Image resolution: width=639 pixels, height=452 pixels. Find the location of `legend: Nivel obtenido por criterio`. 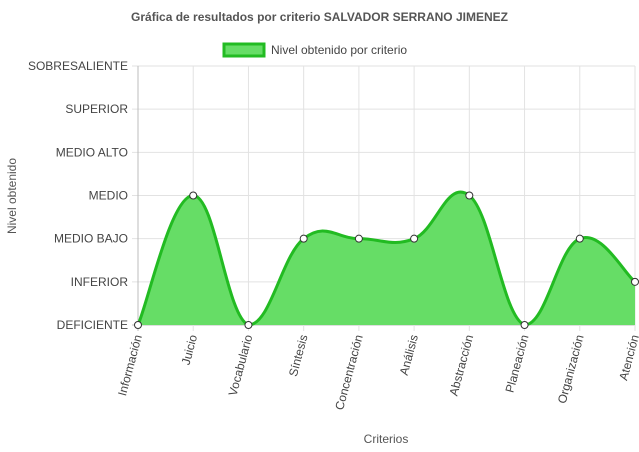

legend: Nivel obtenido por criterio is located at coordinates (314, 50).